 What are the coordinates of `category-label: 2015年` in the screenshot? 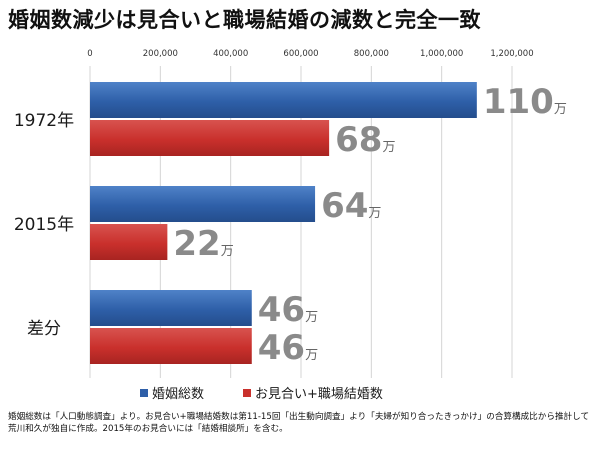 It's located at (44, 225).